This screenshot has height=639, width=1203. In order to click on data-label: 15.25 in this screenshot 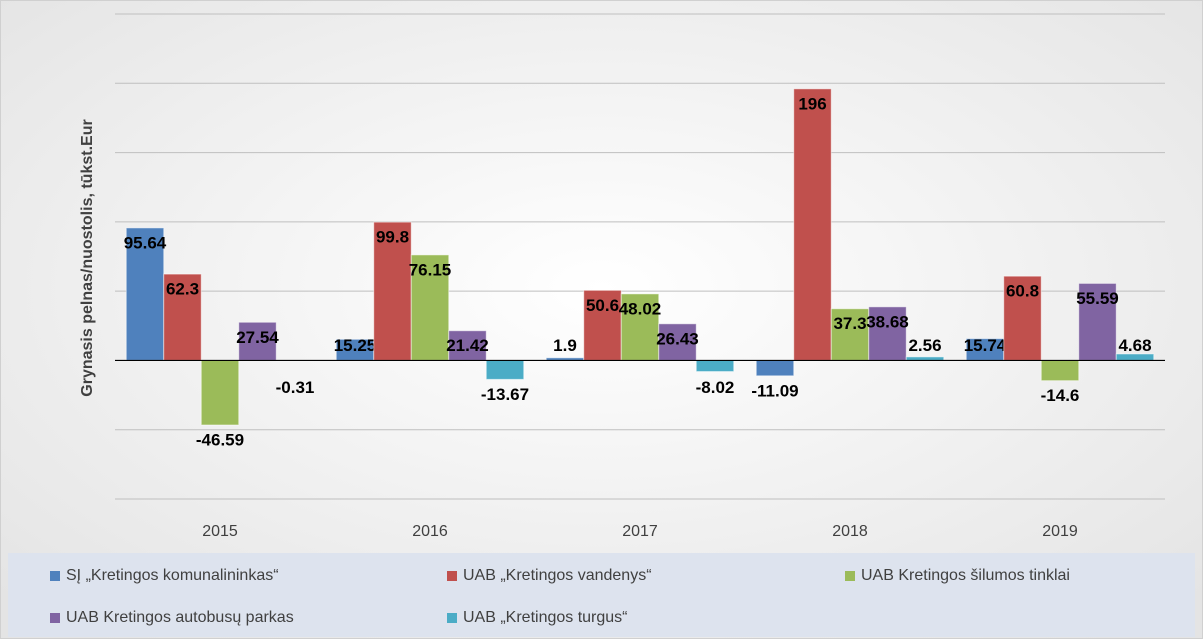, I will do `click(355, 345)`.